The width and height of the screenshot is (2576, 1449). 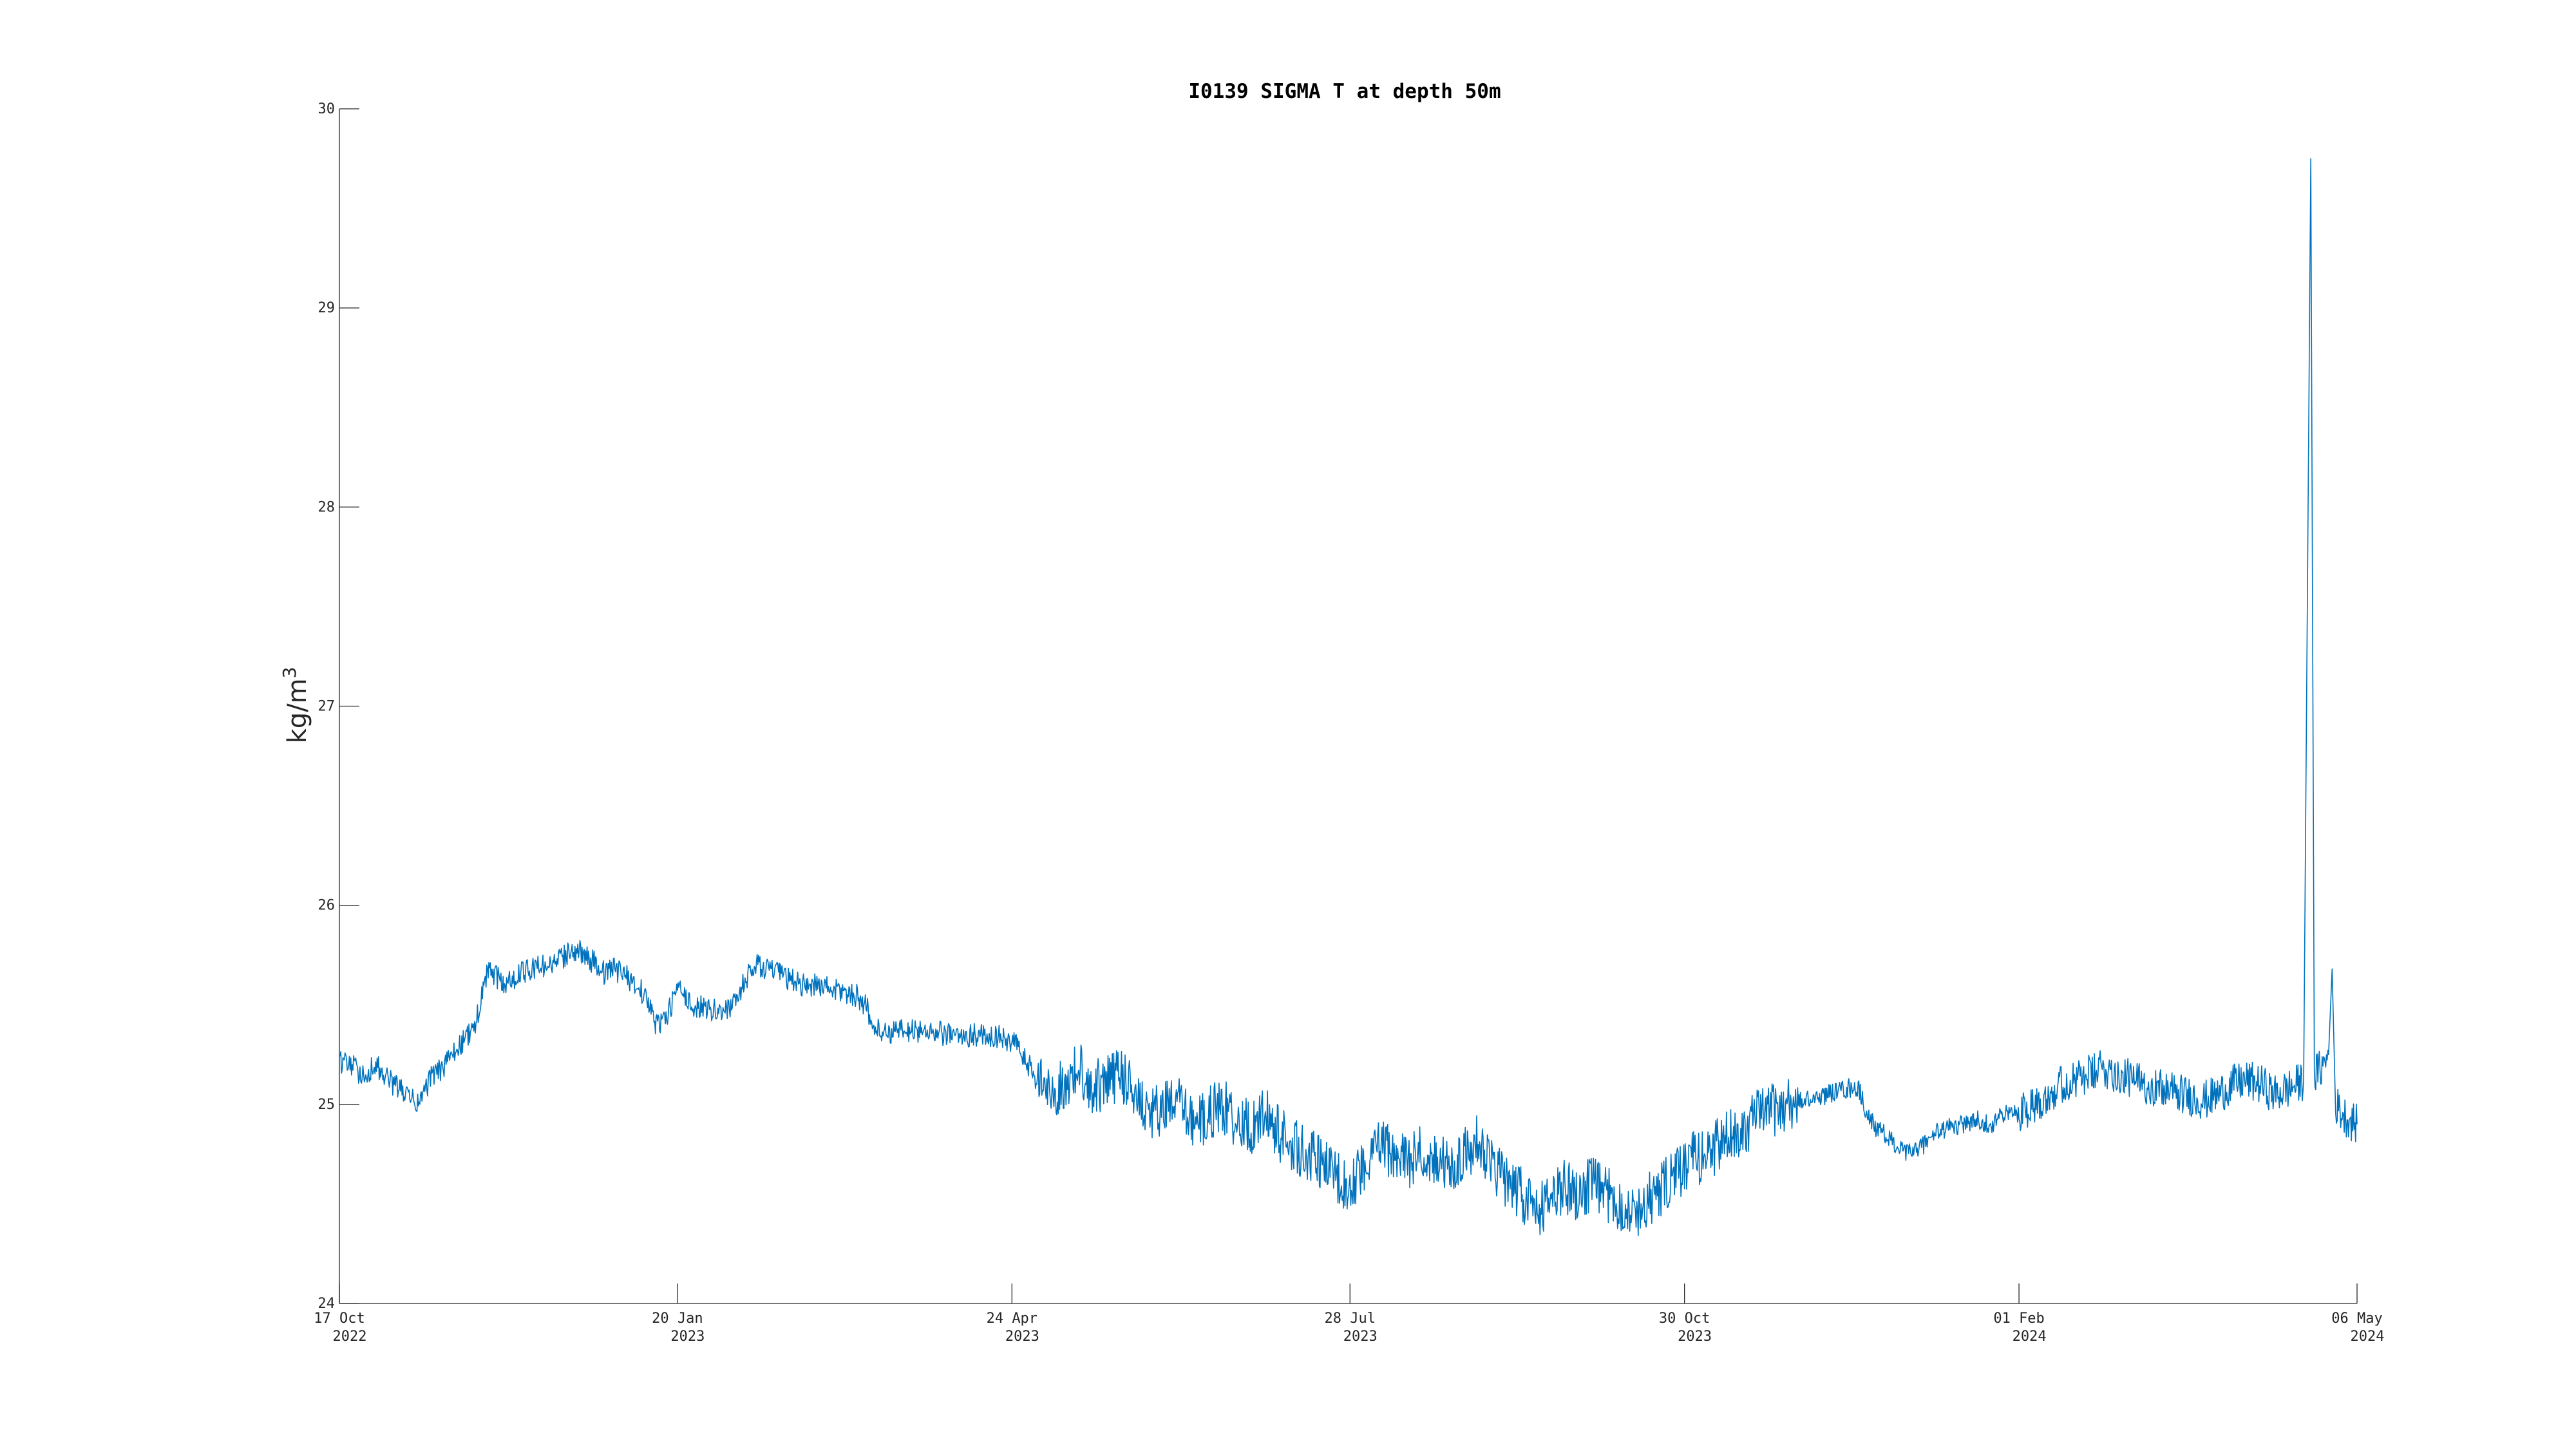 What do you see at coordinates (327, 906) in the screenshot?
I see `y-tick-label: 26` at bounding box center [327, 906].